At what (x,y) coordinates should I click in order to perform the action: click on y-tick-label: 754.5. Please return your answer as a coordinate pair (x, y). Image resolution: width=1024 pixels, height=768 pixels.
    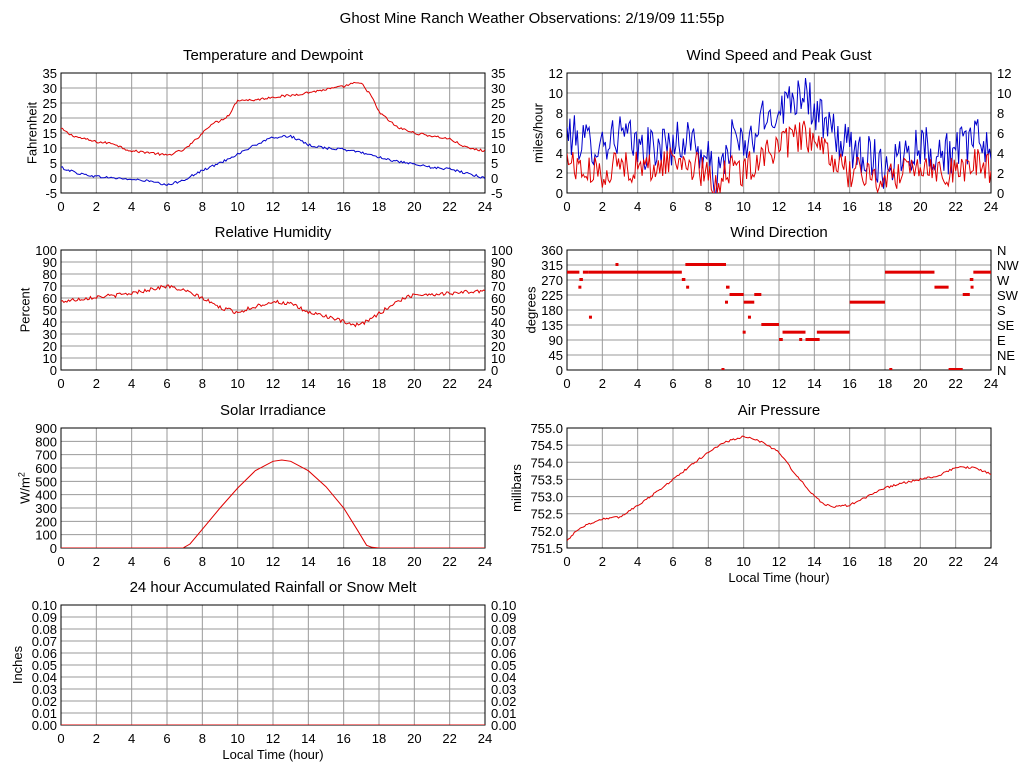
    Looking at the image, I should click on (546, 445).